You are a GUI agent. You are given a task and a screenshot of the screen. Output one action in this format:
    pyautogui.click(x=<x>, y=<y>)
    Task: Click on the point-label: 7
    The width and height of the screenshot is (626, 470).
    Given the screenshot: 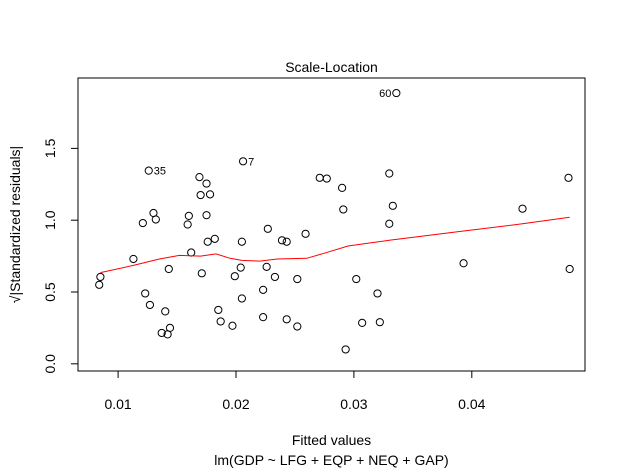 What is the action you would take?
    pyautogui.click(x=251, y=162)
    